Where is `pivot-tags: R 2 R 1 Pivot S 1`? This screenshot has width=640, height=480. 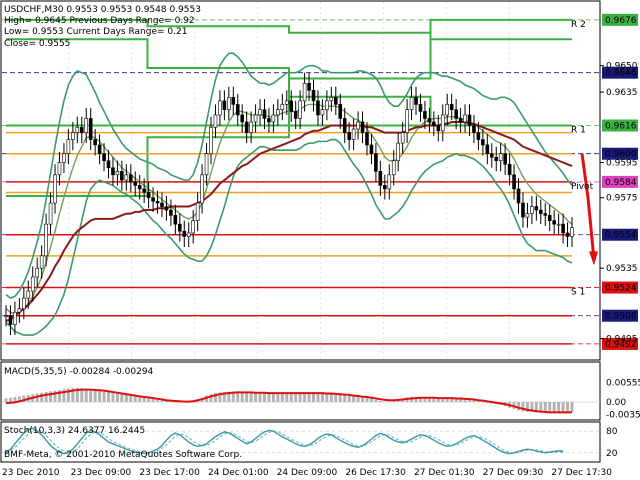 pivot-tags: R 2 R 1 Pivot S 1 is located at coordinates (582, 159).